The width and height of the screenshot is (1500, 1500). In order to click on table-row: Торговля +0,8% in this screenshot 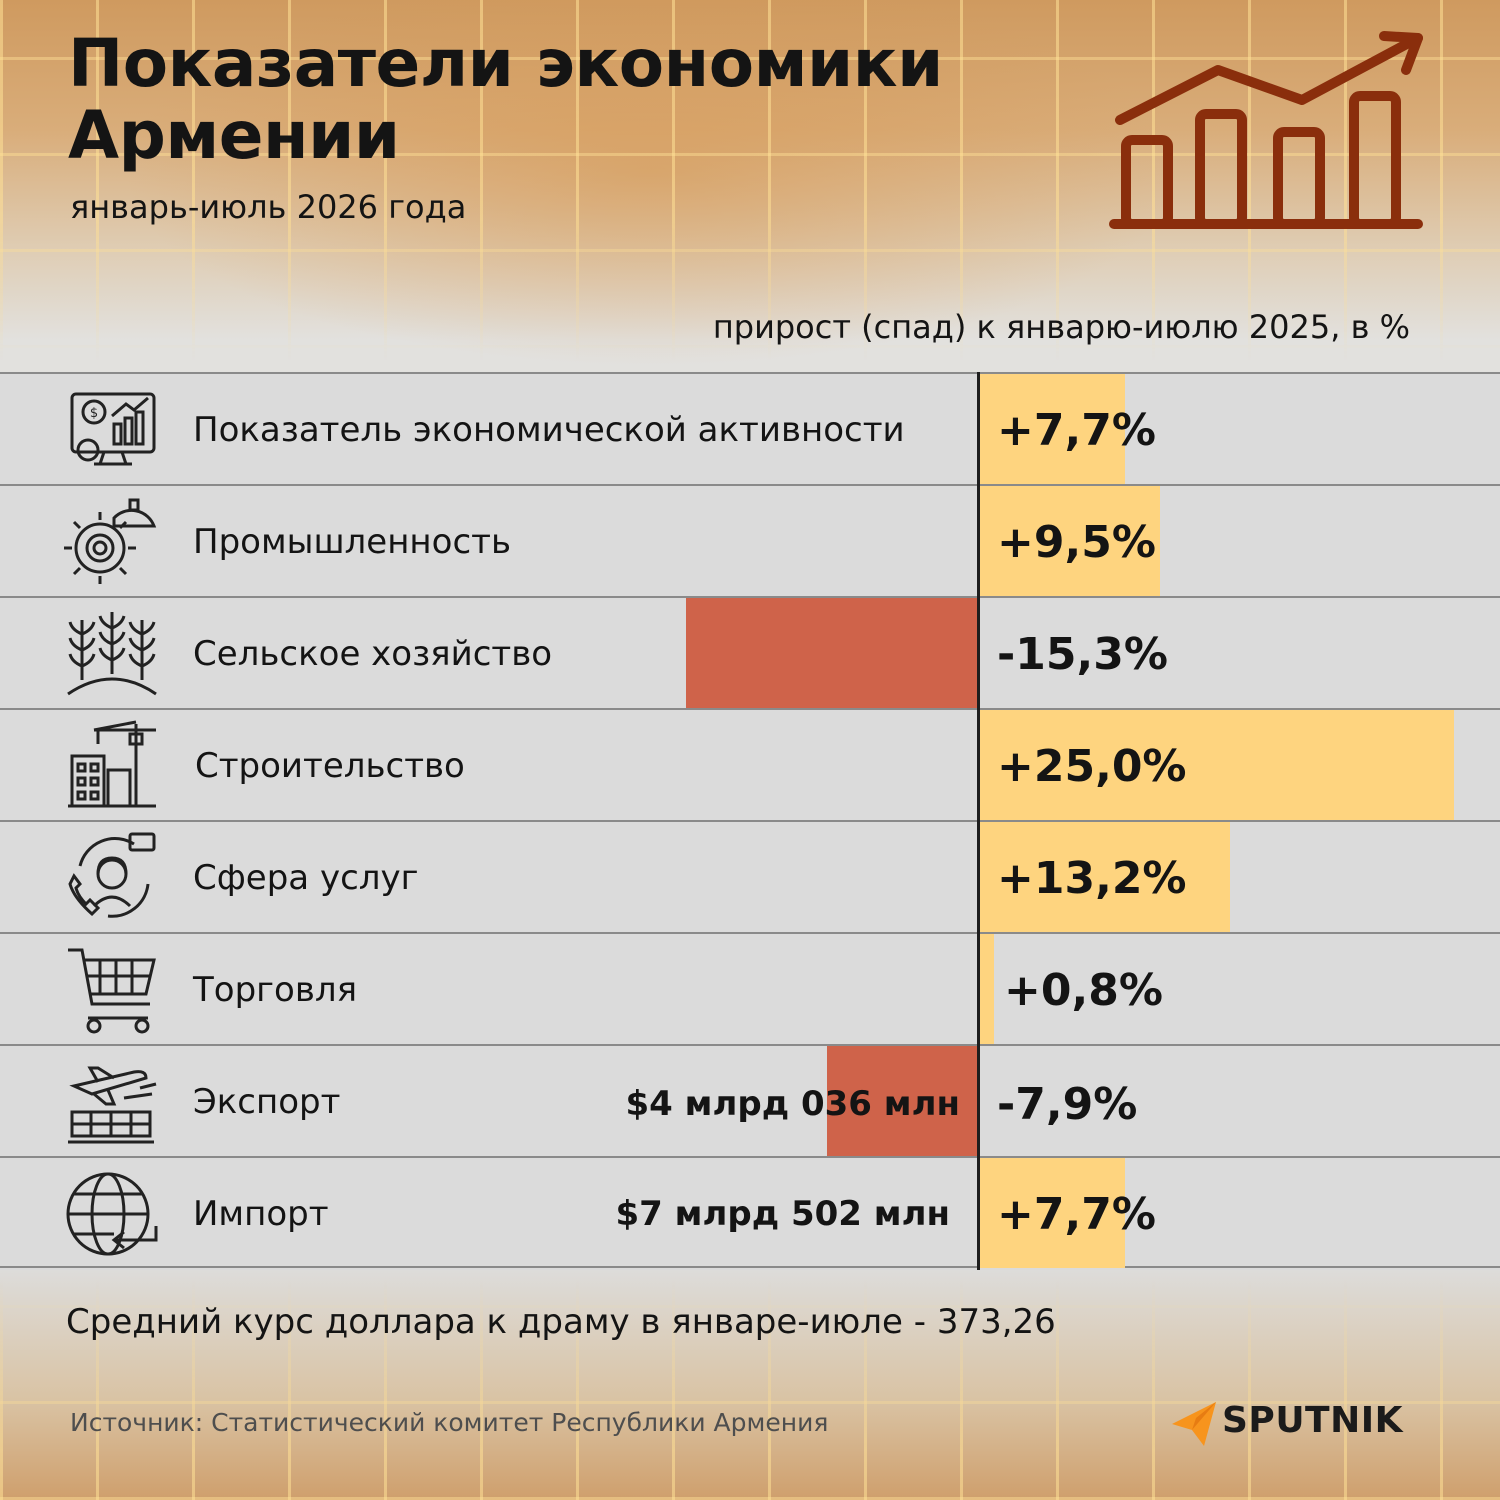, I will do `click(750, 988)`.